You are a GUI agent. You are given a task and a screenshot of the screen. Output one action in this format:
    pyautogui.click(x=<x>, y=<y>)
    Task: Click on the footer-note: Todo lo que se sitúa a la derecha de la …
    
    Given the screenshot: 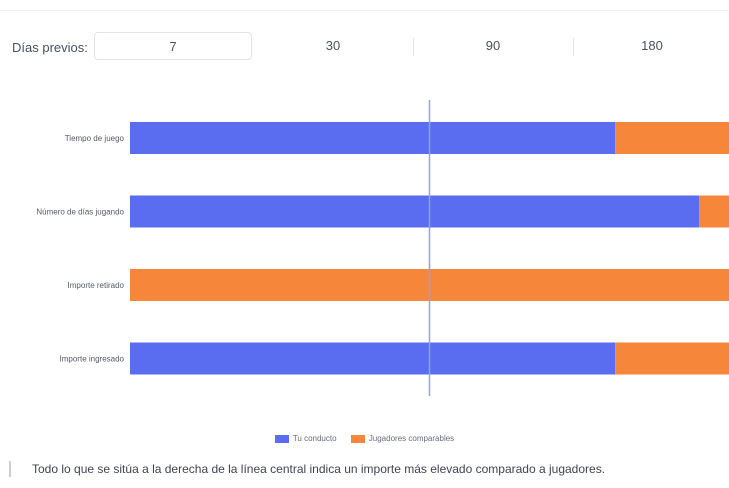 What is the action you would take?
    pyautogui.click(x=319, y=469)
    